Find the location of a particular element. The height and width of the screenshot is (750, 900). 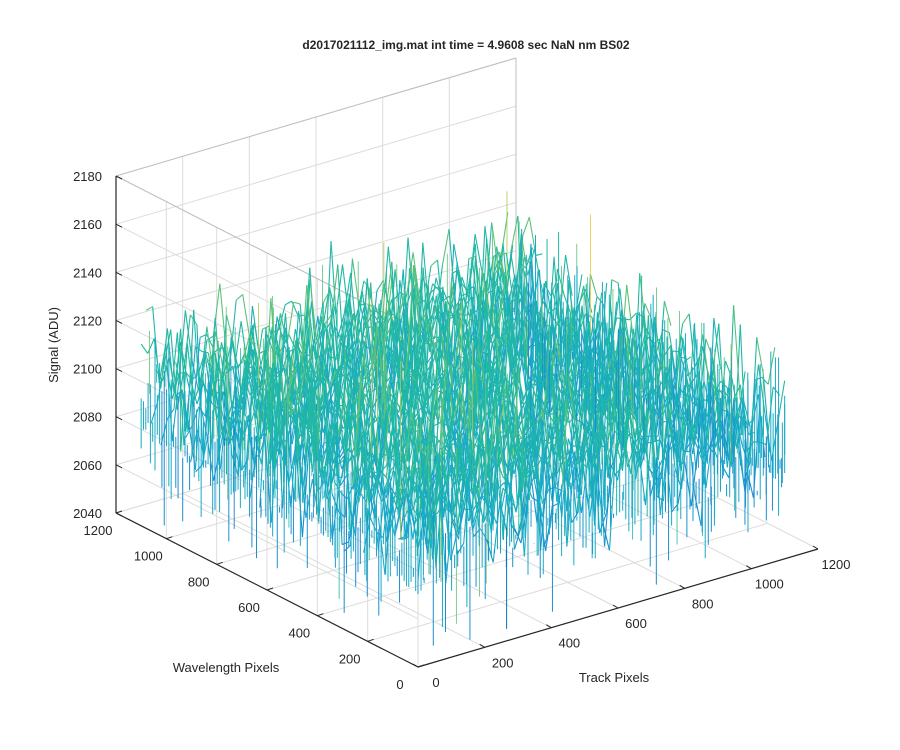

y-tick-label: 600 is located at coordinates (249, 607).